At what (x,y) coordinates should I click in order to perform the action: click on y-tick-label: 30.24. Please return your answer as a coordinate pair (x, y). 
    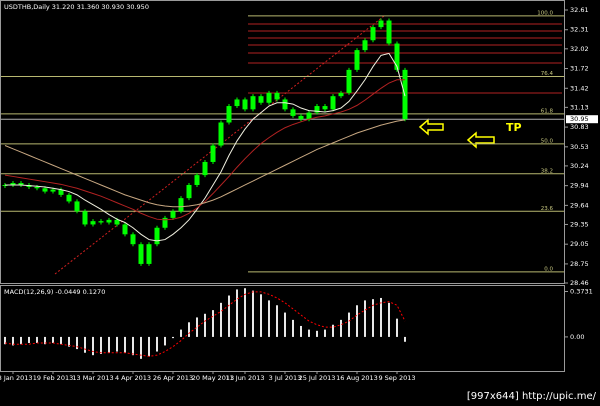
    Looking at the image, I should click on (579, 166).